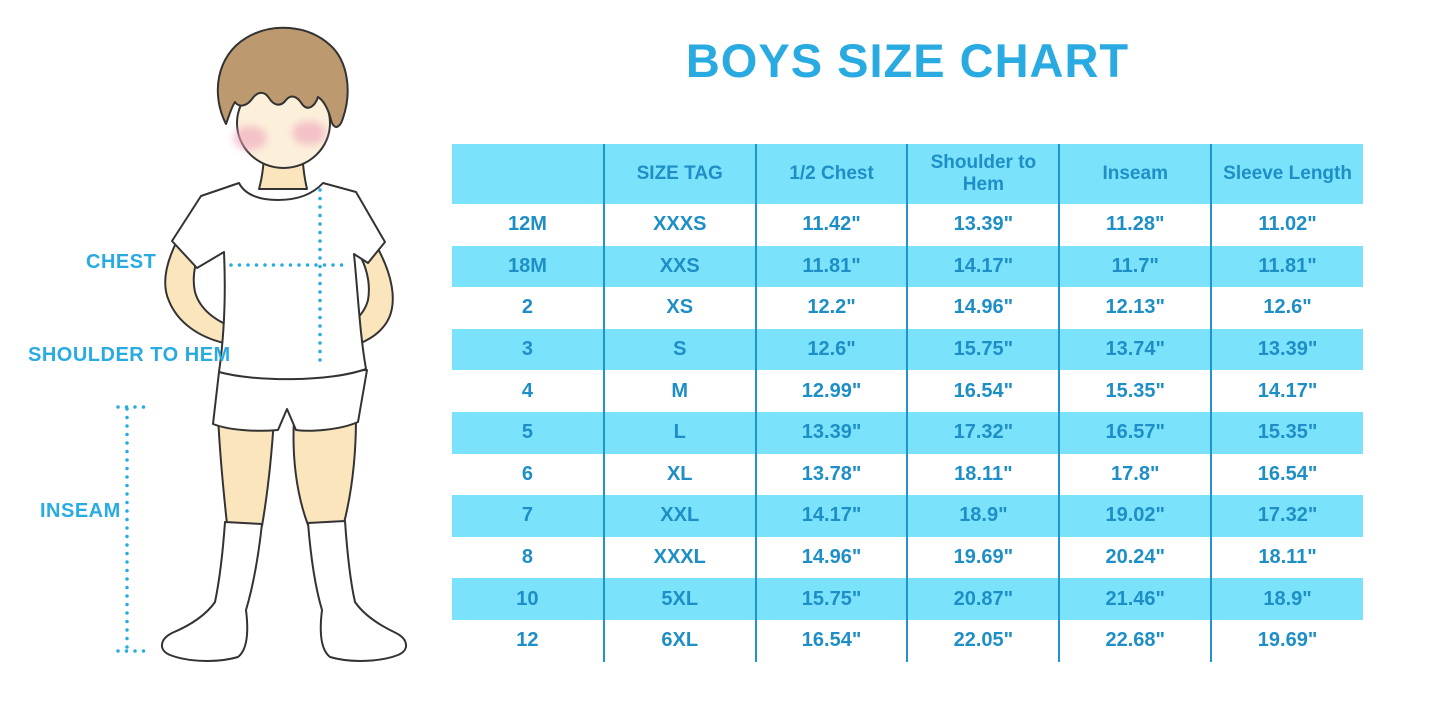  Describe the element at coordinates (528, 599) in the screenshot. I see `table-cell: 10` at that location.